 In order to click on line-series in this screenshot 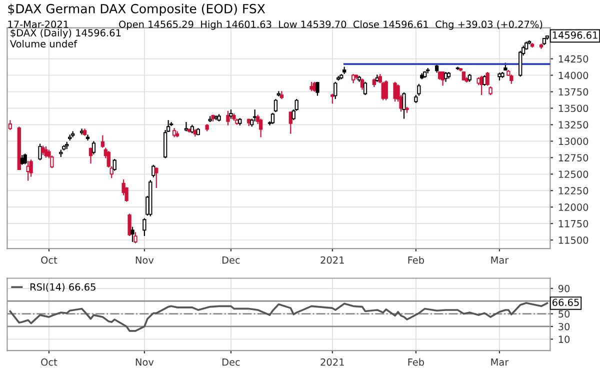, I will do `click(278, 317)`.